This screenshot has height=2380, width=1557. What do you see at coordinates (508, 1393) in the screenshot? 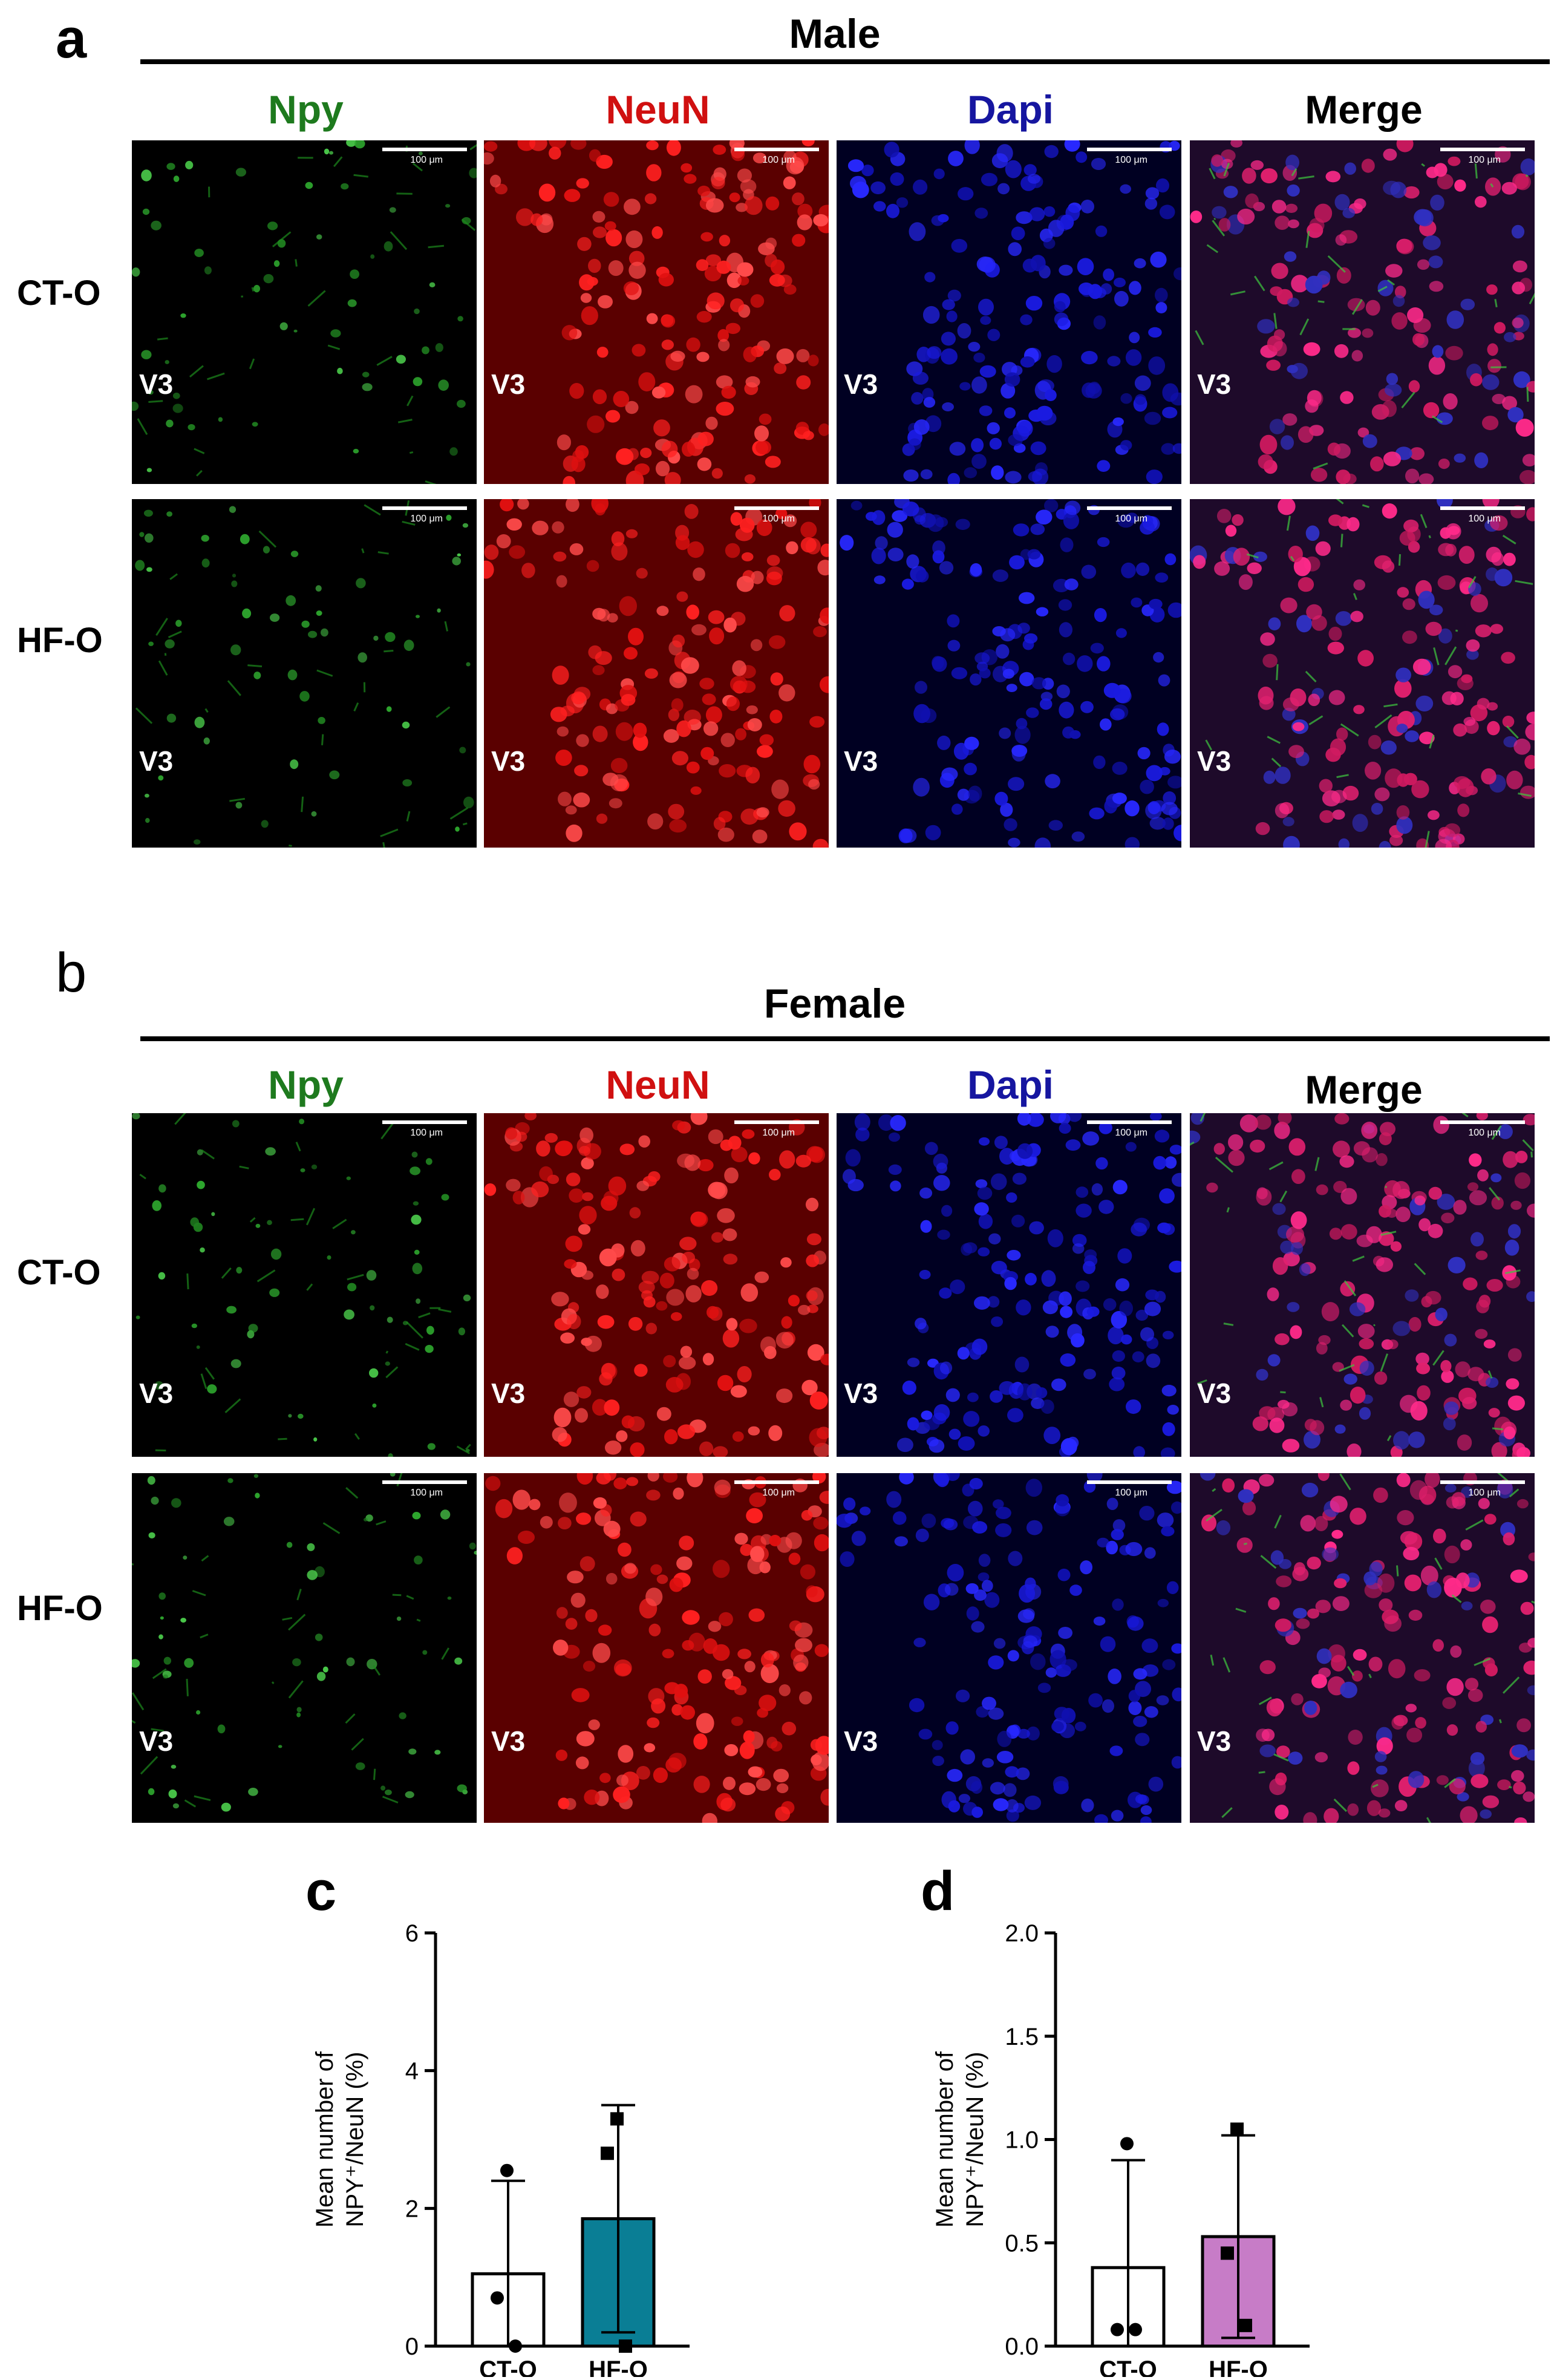
I see `ventricle-label: V3` at bounding box center [508, 1393].